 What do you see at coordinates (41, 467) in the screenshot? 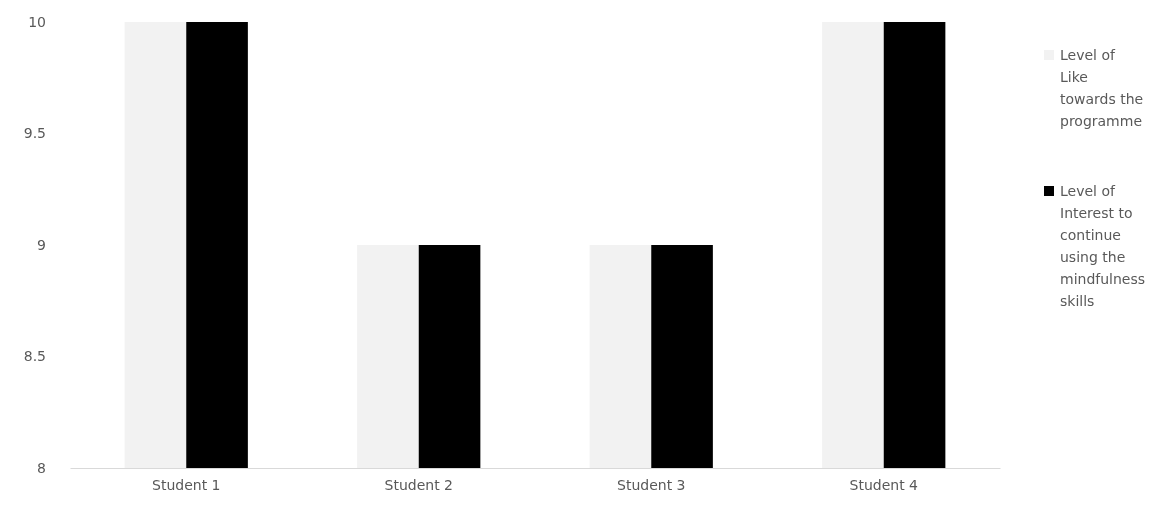
I see `y-tick-label: 8` at bounding box center [41, 467].